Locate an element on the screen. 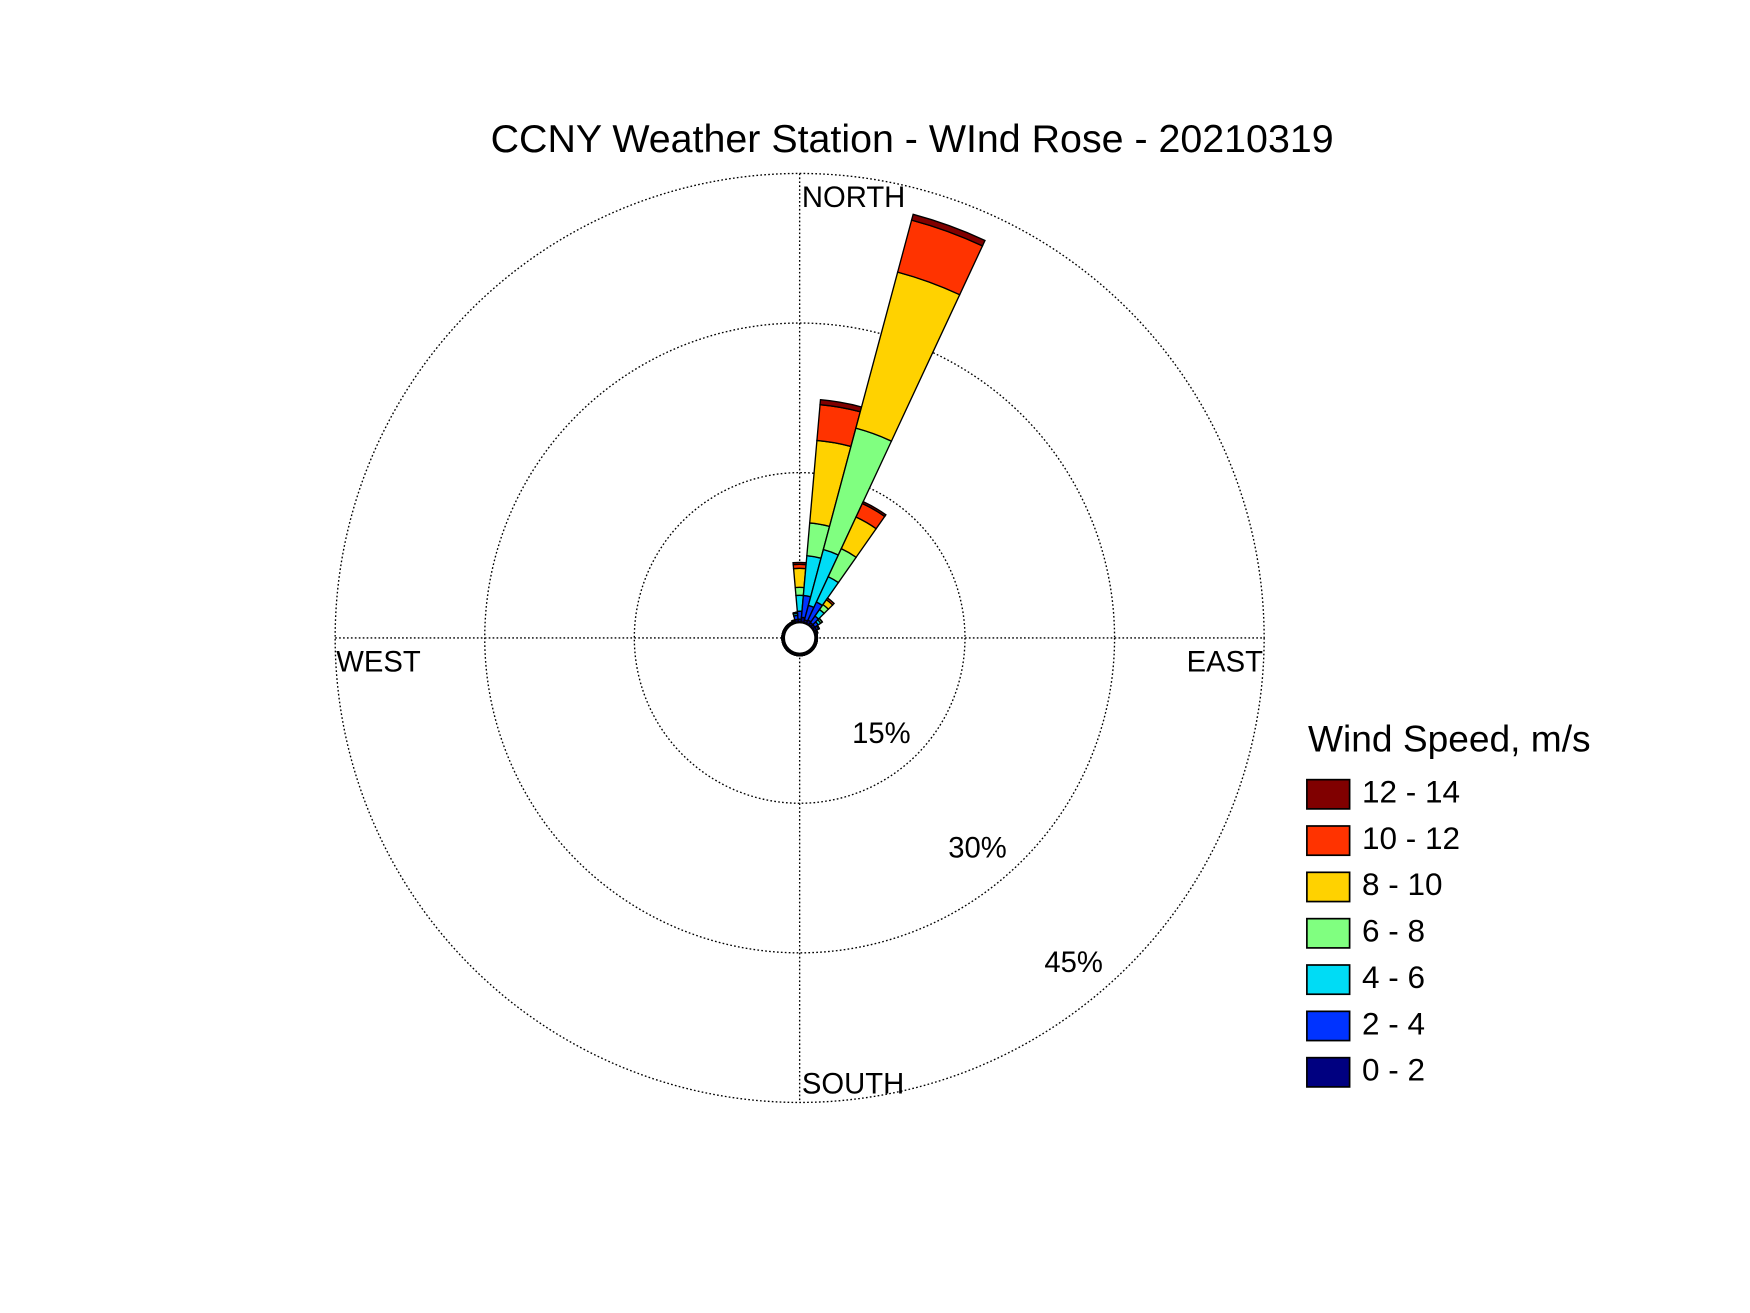 Image resolution: width=1750 pixels, height=1313 pixels. direction-label: WEST is located at coordinates (378, 663).